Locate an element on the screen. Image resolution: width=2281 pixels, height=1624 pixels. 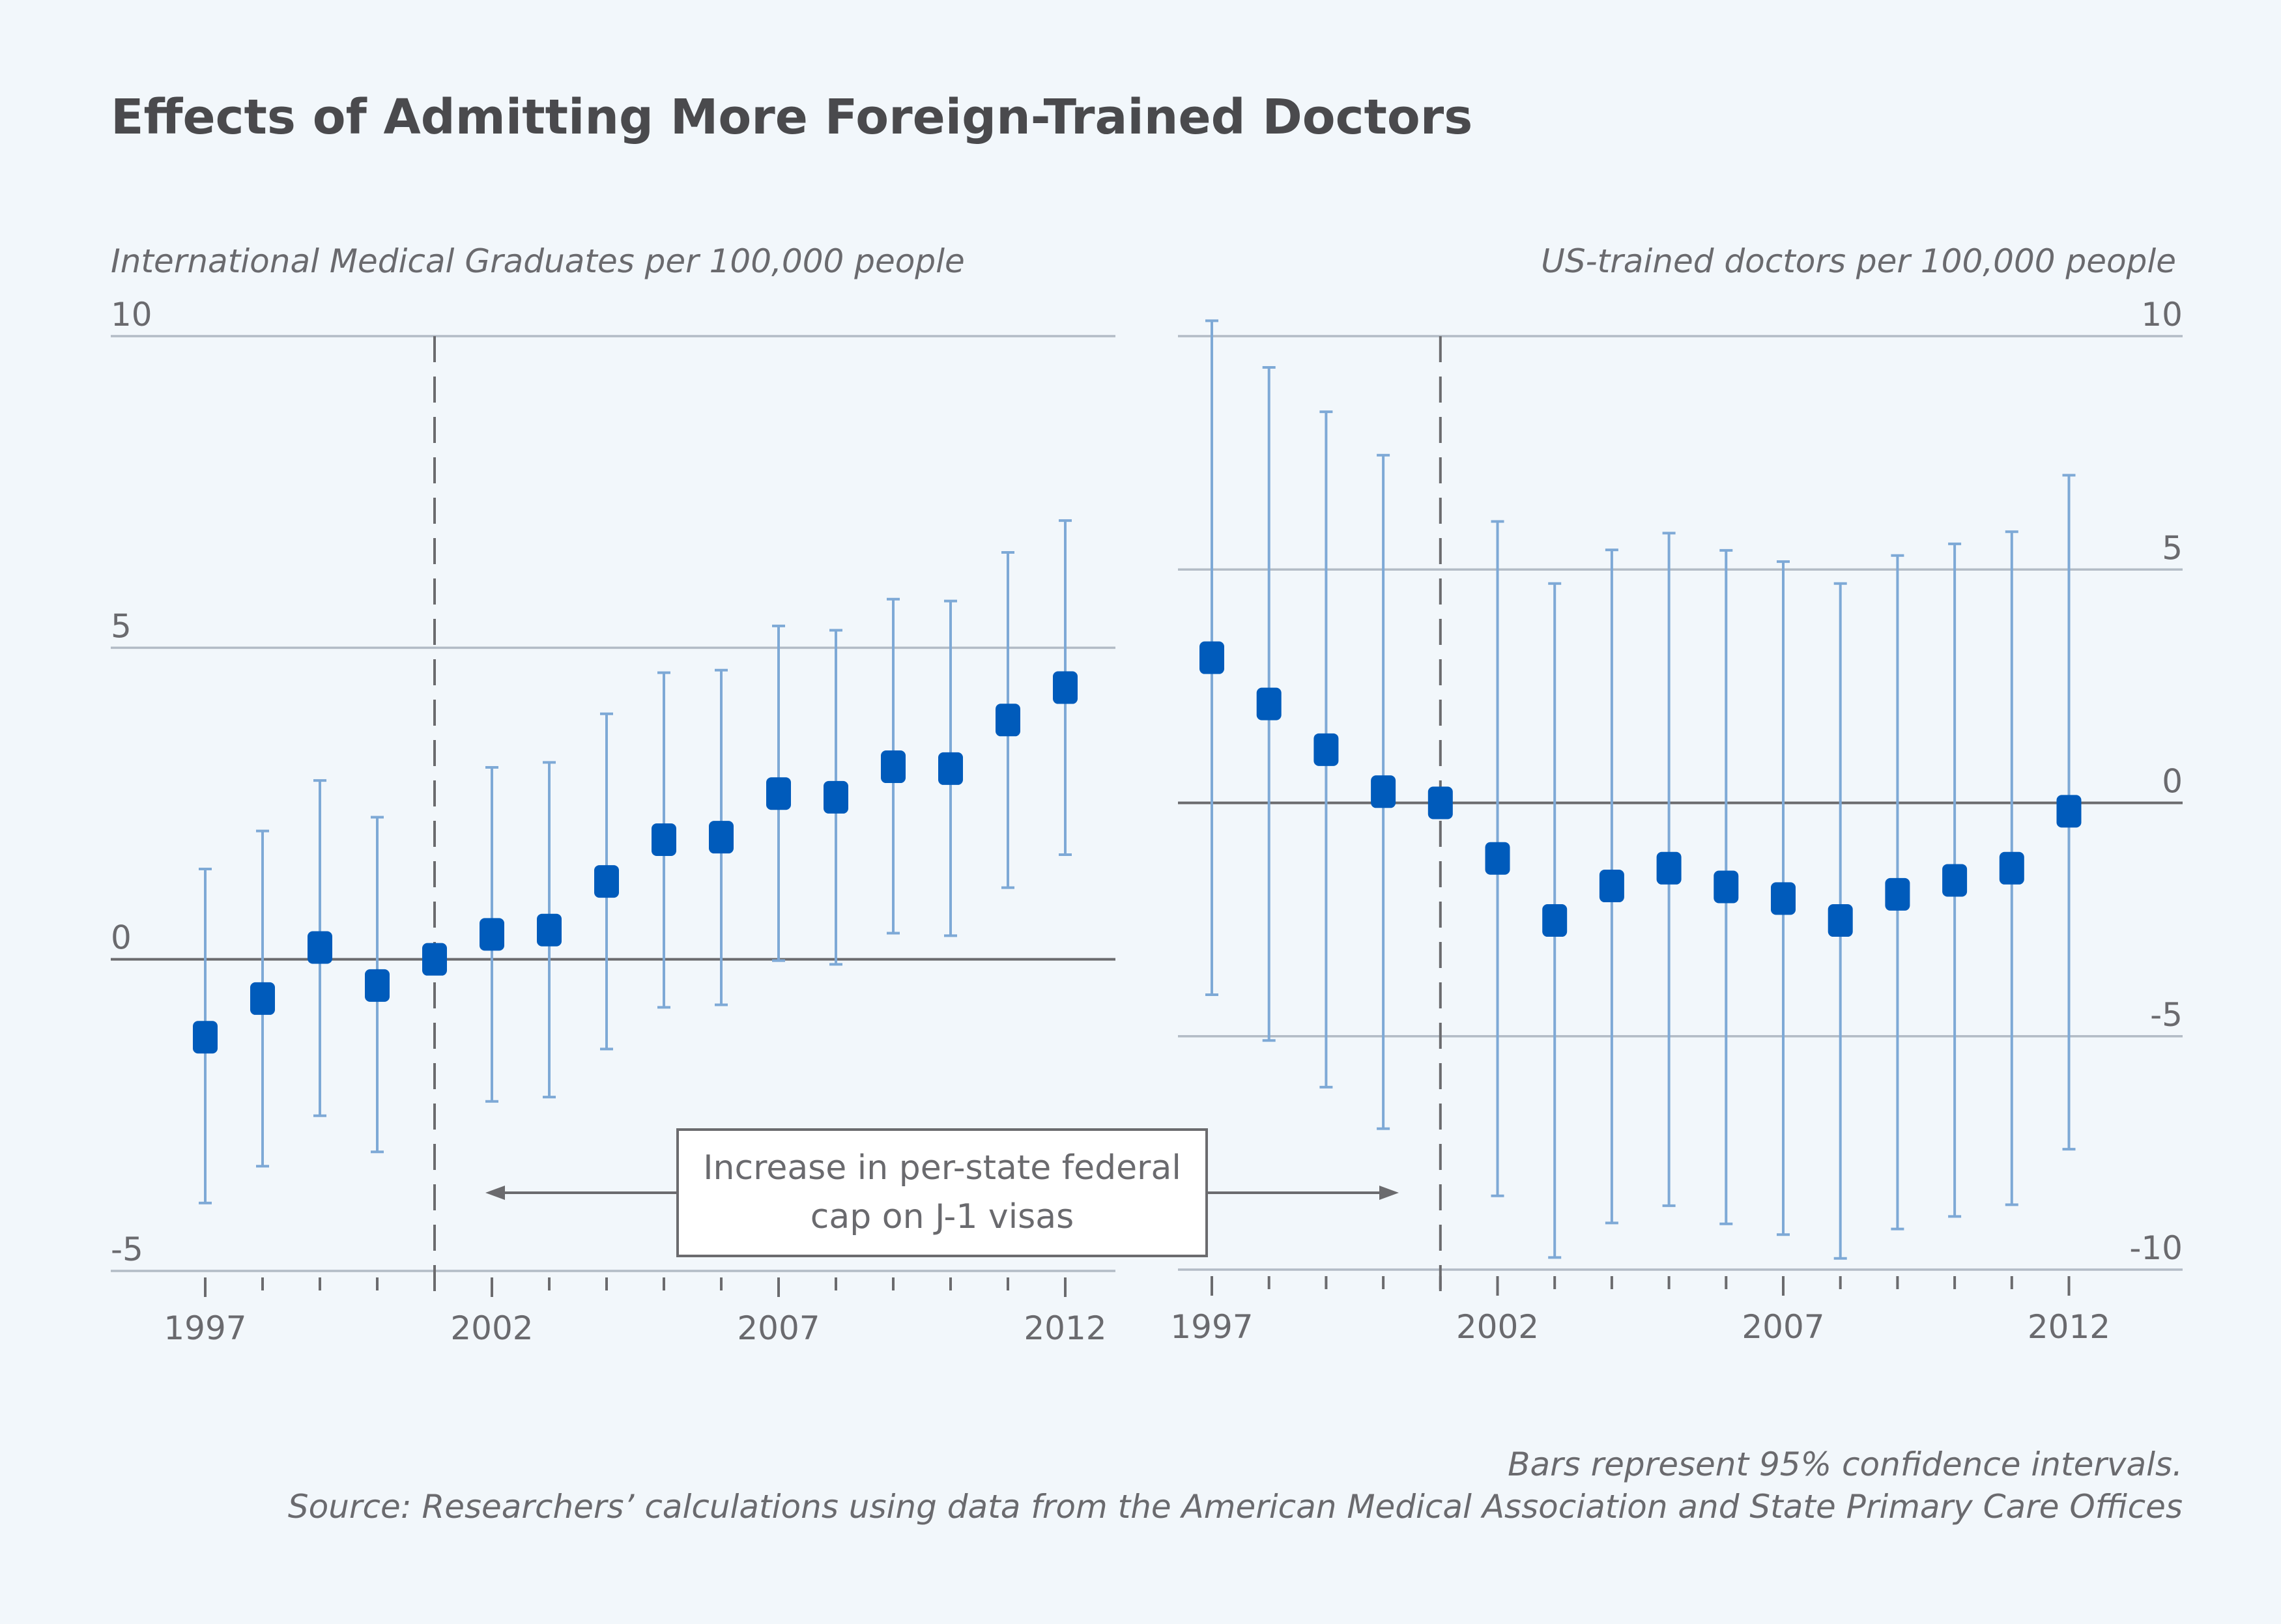
right-xtick-label: 1997 is located at coordinates (1211, 1327).